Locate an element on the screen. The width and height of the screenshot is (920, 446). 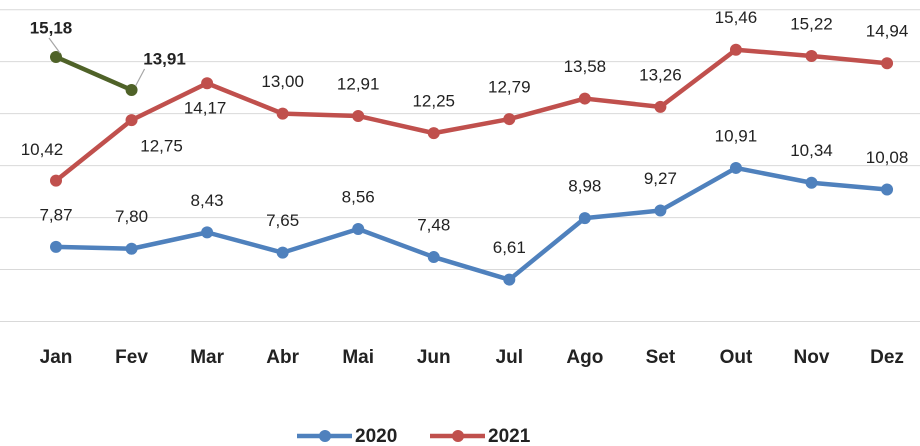
data-label: 15,18 is located at coordinates (51, 27).